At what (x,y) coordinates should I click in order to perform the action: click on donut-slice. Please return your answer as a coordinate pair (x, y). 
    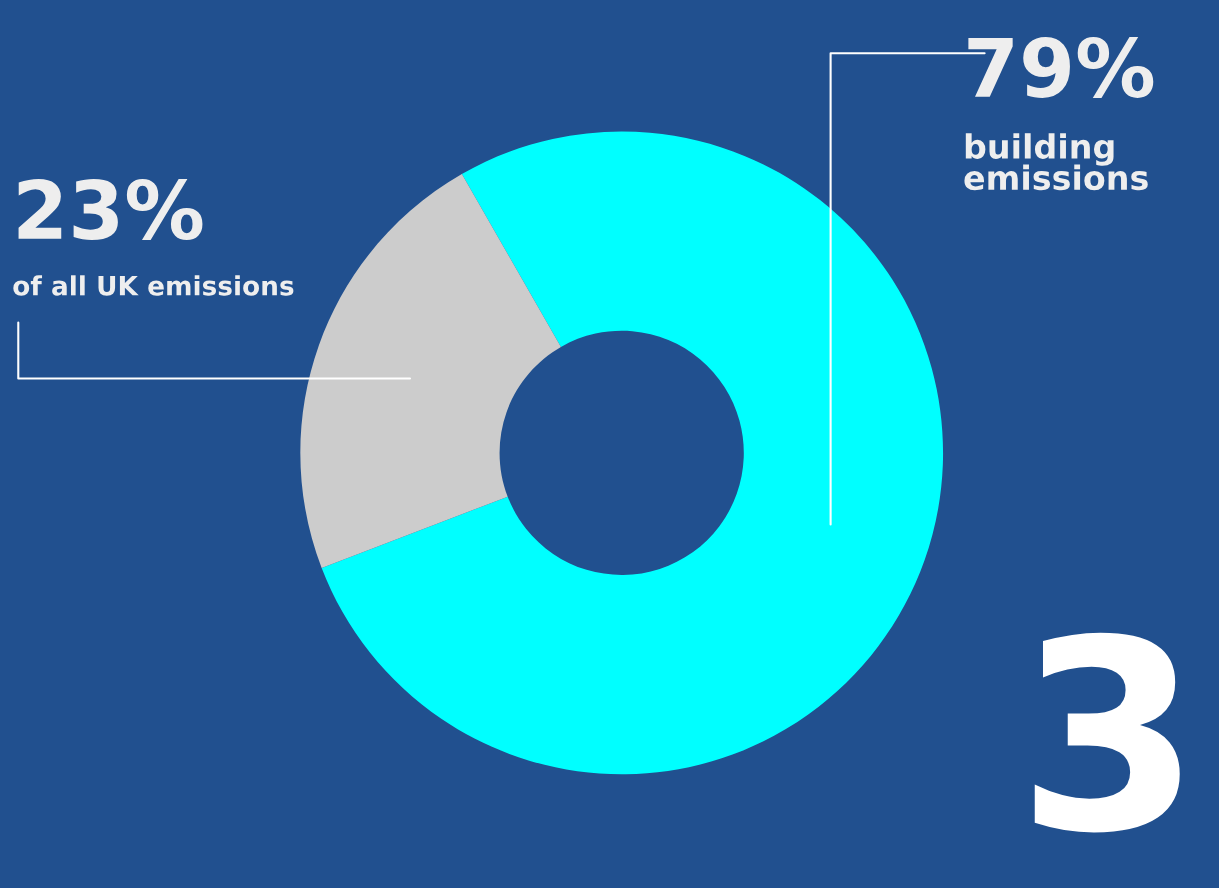
    Looking at the image, I should click on (430, 371).